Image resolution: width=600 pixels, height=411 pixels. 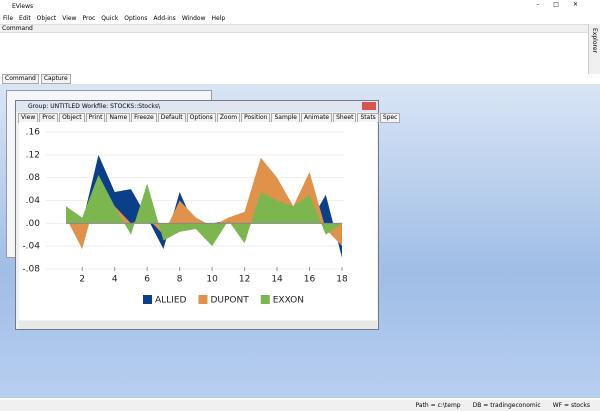 I want to click on menu-item: Proc, so click(x=89, y=18).